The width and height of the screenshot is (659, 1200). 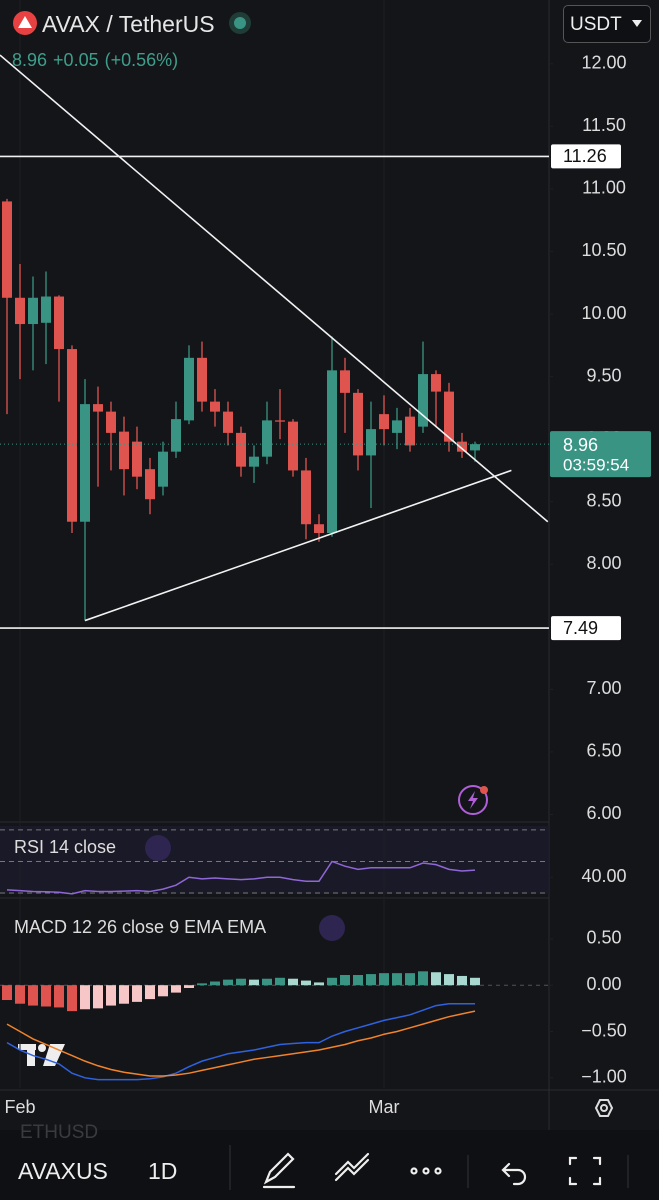 I want to click on undo, so click(x=514, y=1174).